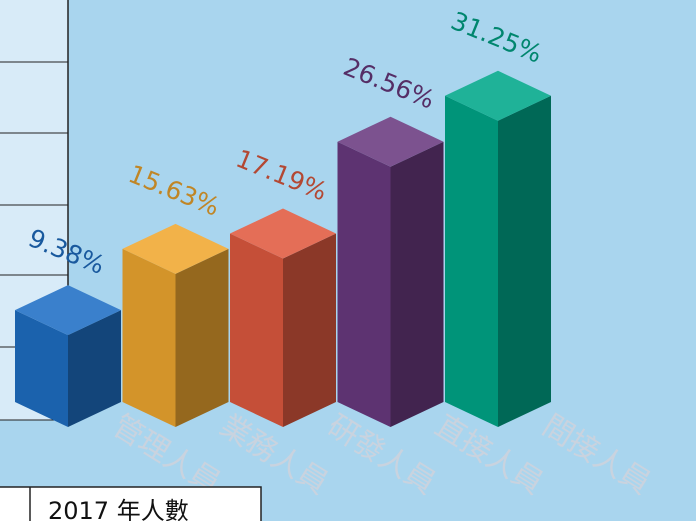 The width and height of the screenshot is (696, 521). I want to click on value-label: 26.56%, so click(388, 83).